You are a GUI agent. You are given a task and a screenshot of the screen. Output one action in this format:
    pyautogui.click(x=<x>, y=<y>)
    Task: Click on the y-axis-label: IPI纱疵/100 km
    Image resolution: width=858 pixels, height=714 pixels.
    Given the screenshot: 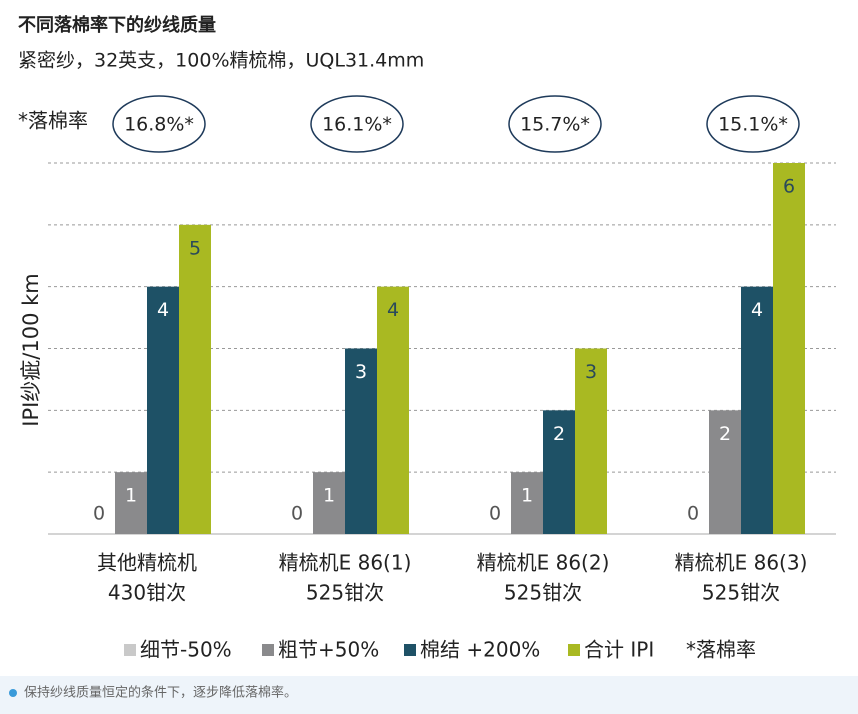 What is the action you would take?
    pyautogui.click(x=31, y=350)
    